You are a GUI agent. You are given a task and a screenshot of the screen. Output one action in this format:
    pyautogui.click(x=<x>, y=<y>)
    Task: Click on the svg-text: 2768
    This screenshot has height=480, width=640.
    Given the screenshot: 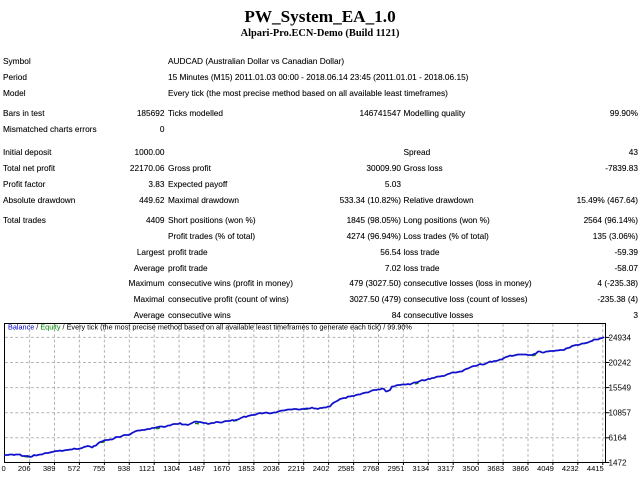 What is the action you would take?
    pyautogui.click(x=371, y=468)
    